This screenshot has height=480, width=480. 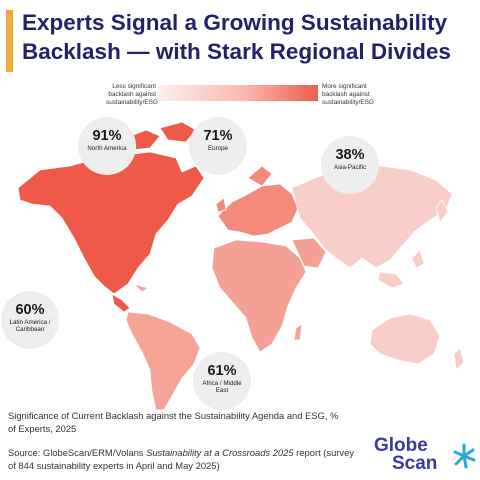 I want to click on bubble-north-america: 91% North America, so click(x=107, y=146).